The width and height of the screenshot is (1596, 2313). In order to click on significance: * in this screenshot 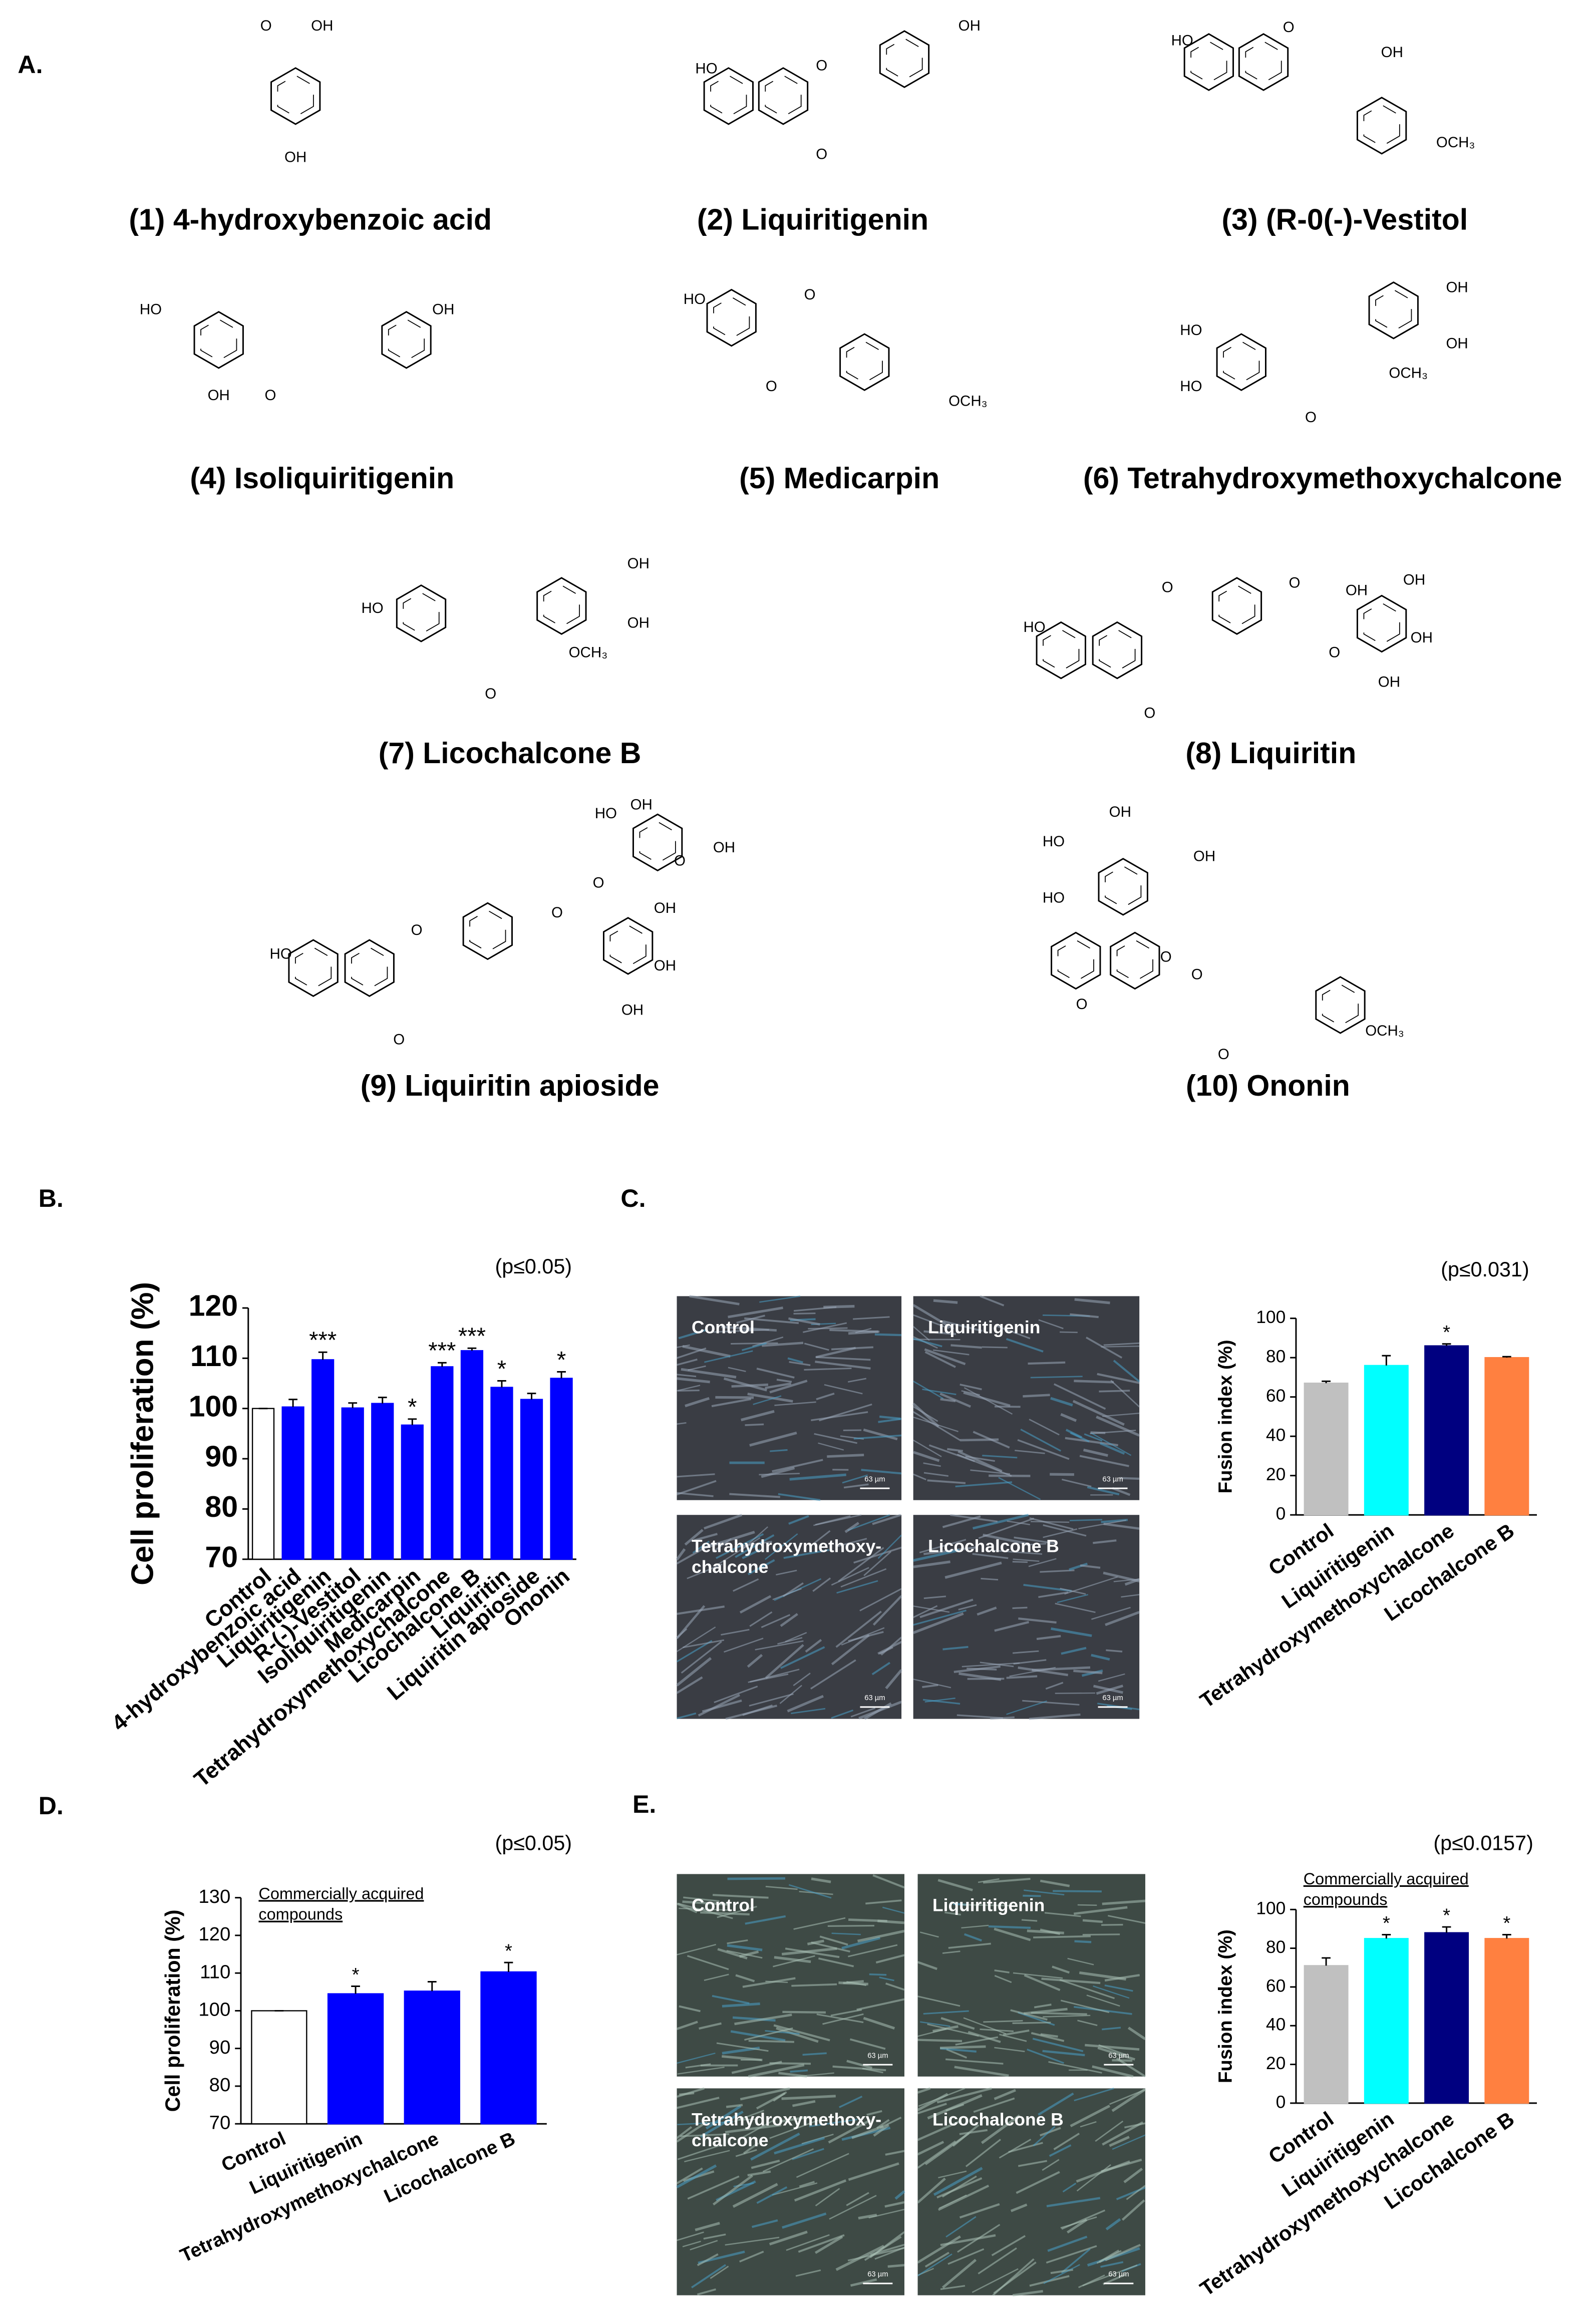, I will do `click(1446, 1332)`.